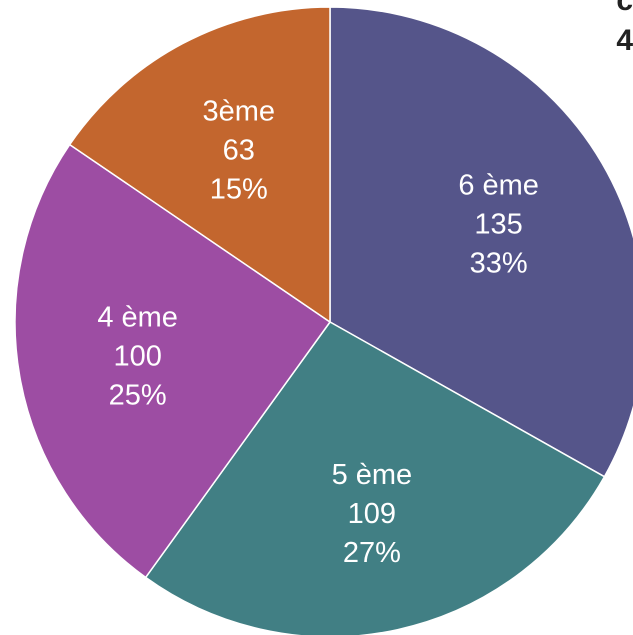 The height and width of the screenshot is (635, 633). Describe the element at coordinates (137, 318) in the screenshot. I see `slice-name: 4 ème` at that location.